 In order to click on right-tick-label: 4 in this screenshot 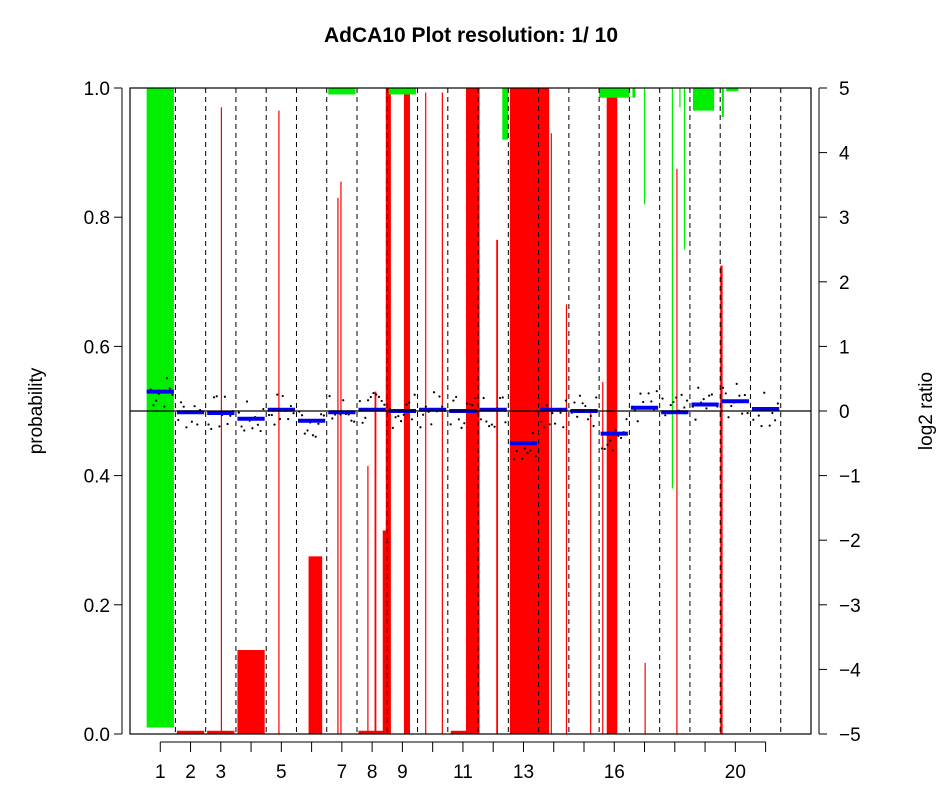, I will do `click(844, 154)`.